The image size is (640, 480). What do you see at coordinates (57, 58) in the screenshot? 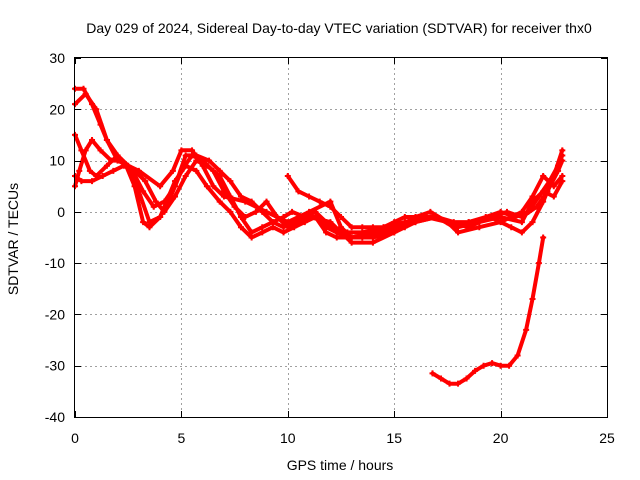
I see `y-tick-label: 30` at bounding box center [57, 58].